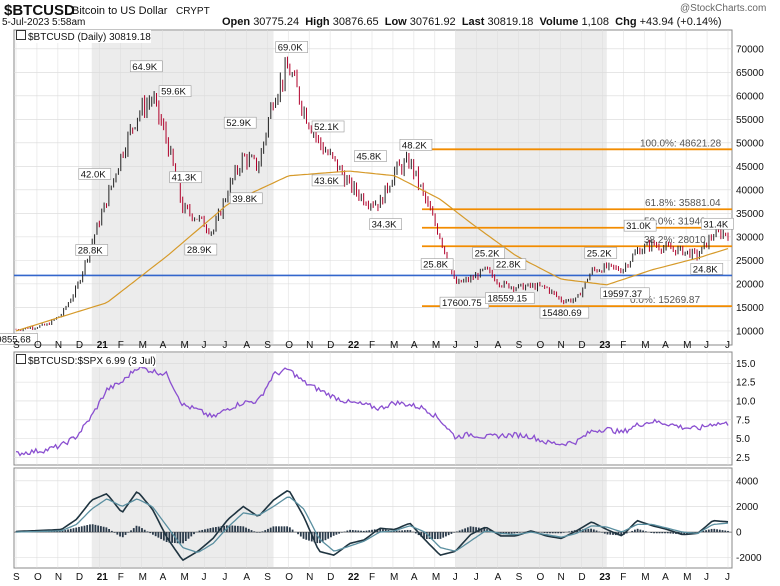 This screenshot has height=586, width=780. Describe the element at coordinates (743, 420) in the screenshot. I see `y-tick-label: 7.5` at that location.